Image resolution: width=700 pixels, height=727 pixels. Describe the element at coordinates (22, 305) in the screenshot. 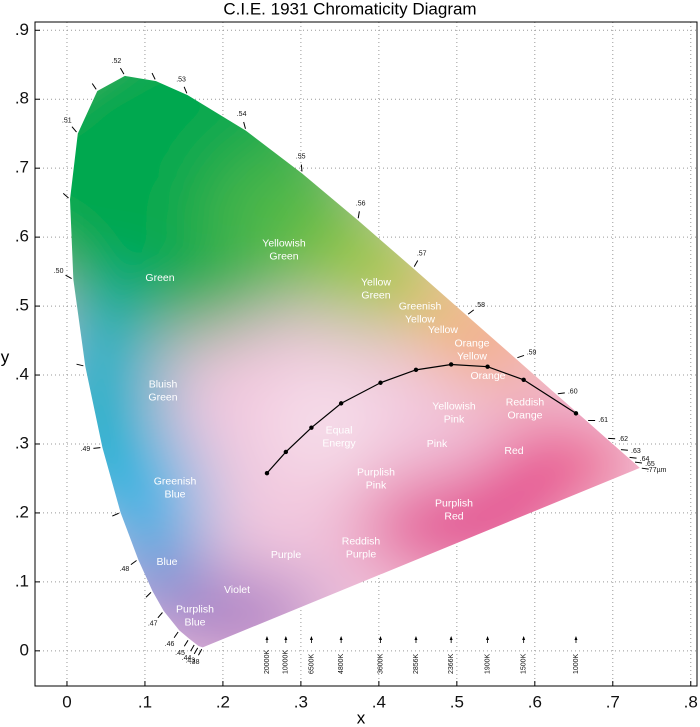

I see `y-tick-label: .5` at that location.